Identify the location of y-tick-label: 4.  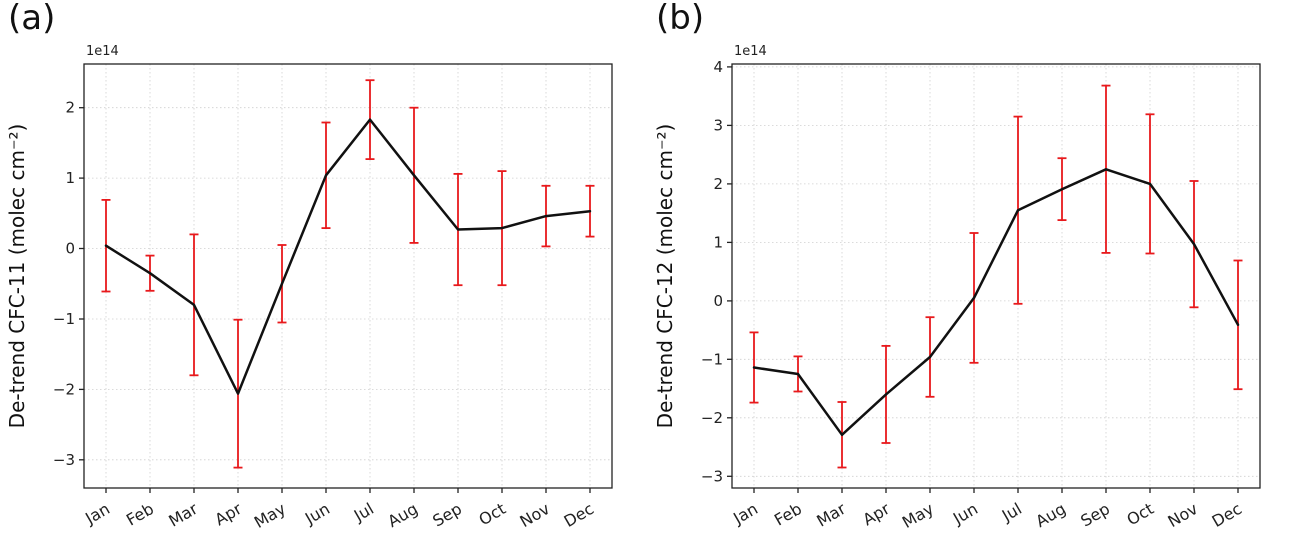
(718, 67).